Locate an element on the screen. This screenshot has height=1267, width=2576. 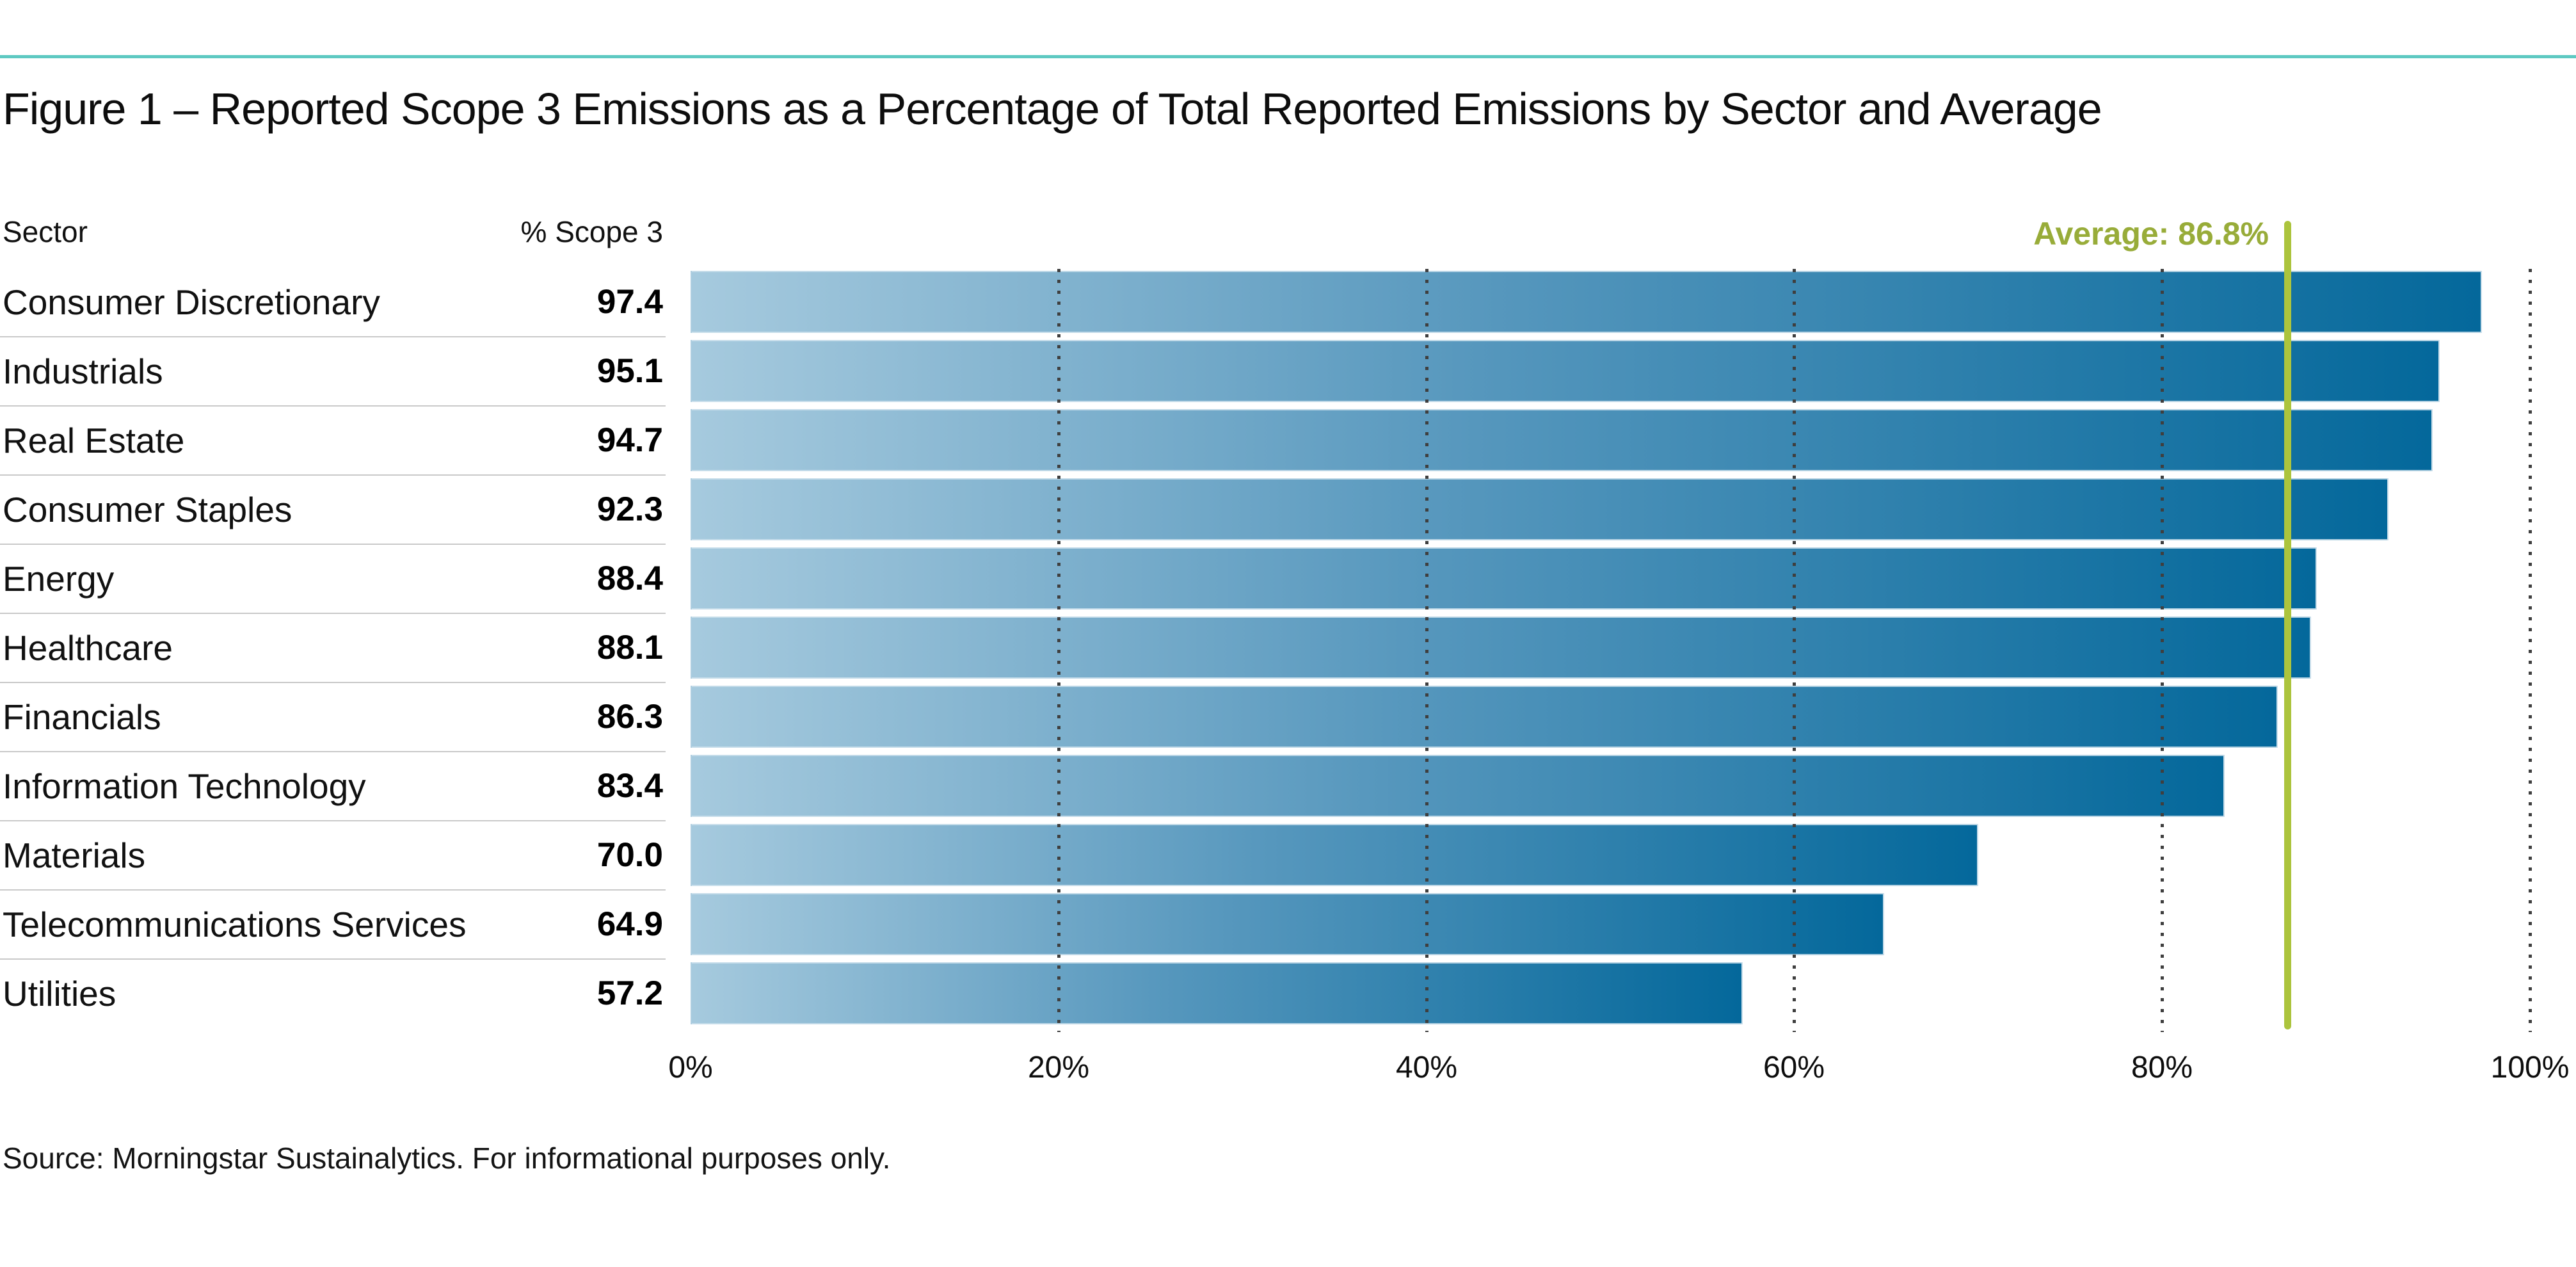
average-marker-line is located at coordinates (2287, 625).